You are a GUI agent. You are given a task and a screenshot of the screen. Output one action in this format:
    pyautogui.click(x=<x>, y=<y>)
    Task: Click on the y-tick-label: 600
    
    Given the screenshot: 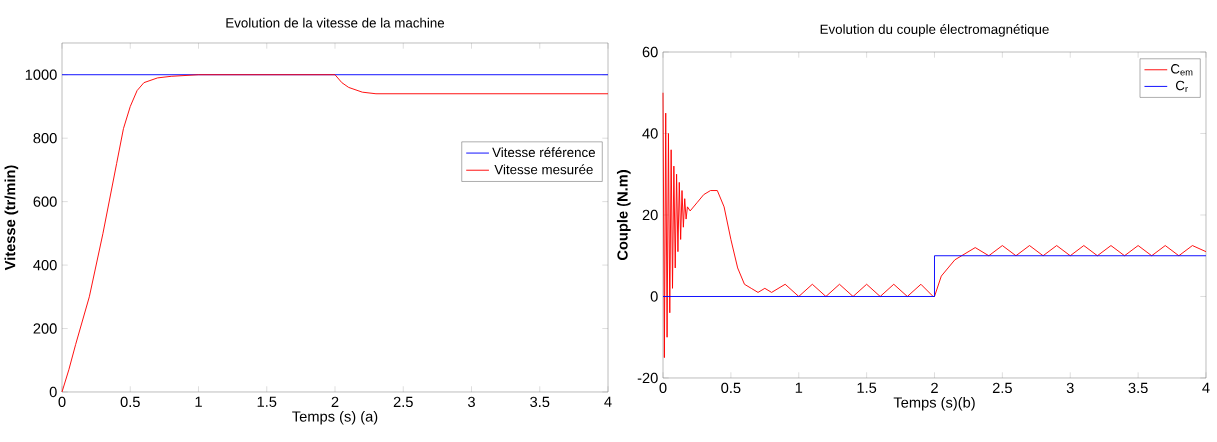 What is the action you would take?
    pyautogui.click(x=45, y=201)
    